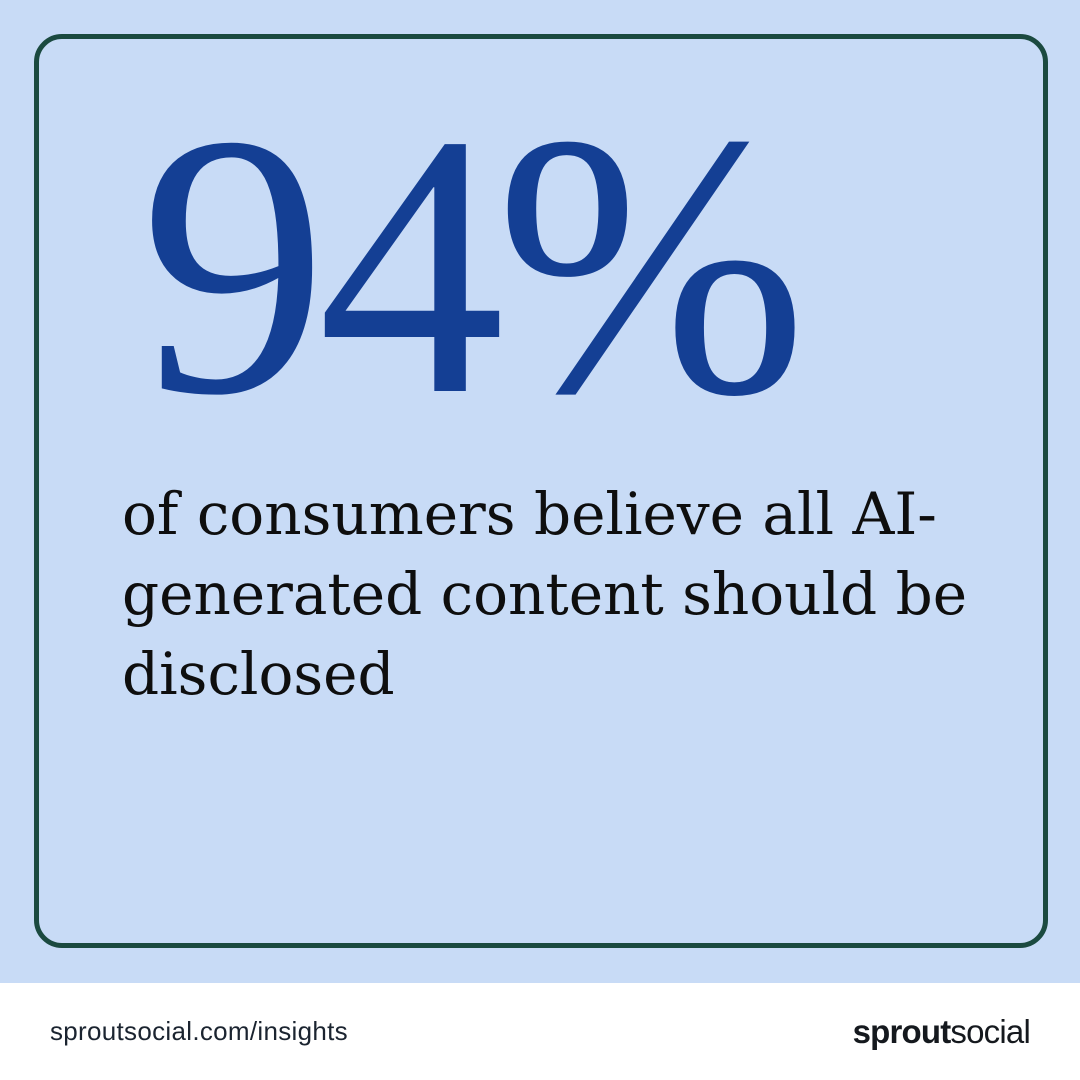 The height and width of the screenshot is (1080, 1080). Describe the element at coordinates (258, 674) in the screenshot. I see `stat-description-line: disclosed` at that location.